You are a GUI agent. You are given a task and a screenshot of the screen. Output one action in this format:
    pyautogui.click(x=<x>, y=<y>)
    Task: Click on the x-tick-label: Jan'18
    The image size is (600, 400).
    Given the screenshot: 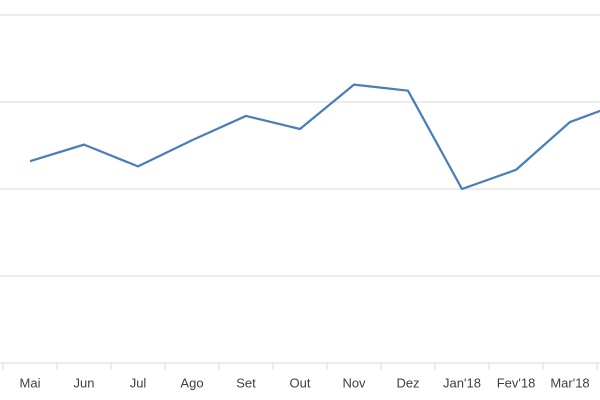 What is the action you would take?
    pyautogui.click(x=462, y=382)
    